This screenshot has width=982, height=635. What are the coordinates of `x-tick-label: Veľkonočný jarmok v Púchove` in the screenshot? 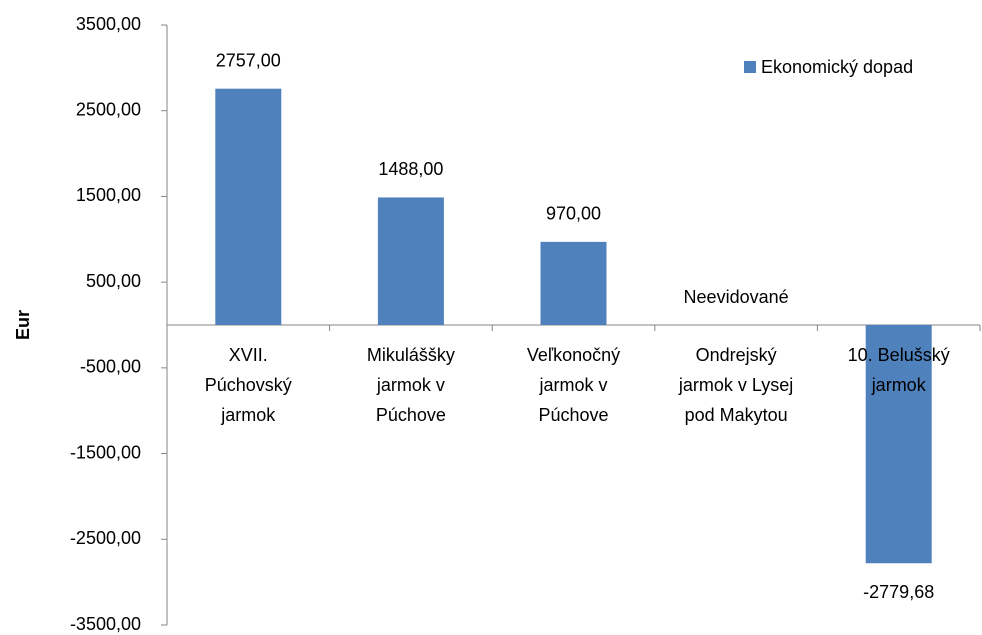 It's located at (573, 385).